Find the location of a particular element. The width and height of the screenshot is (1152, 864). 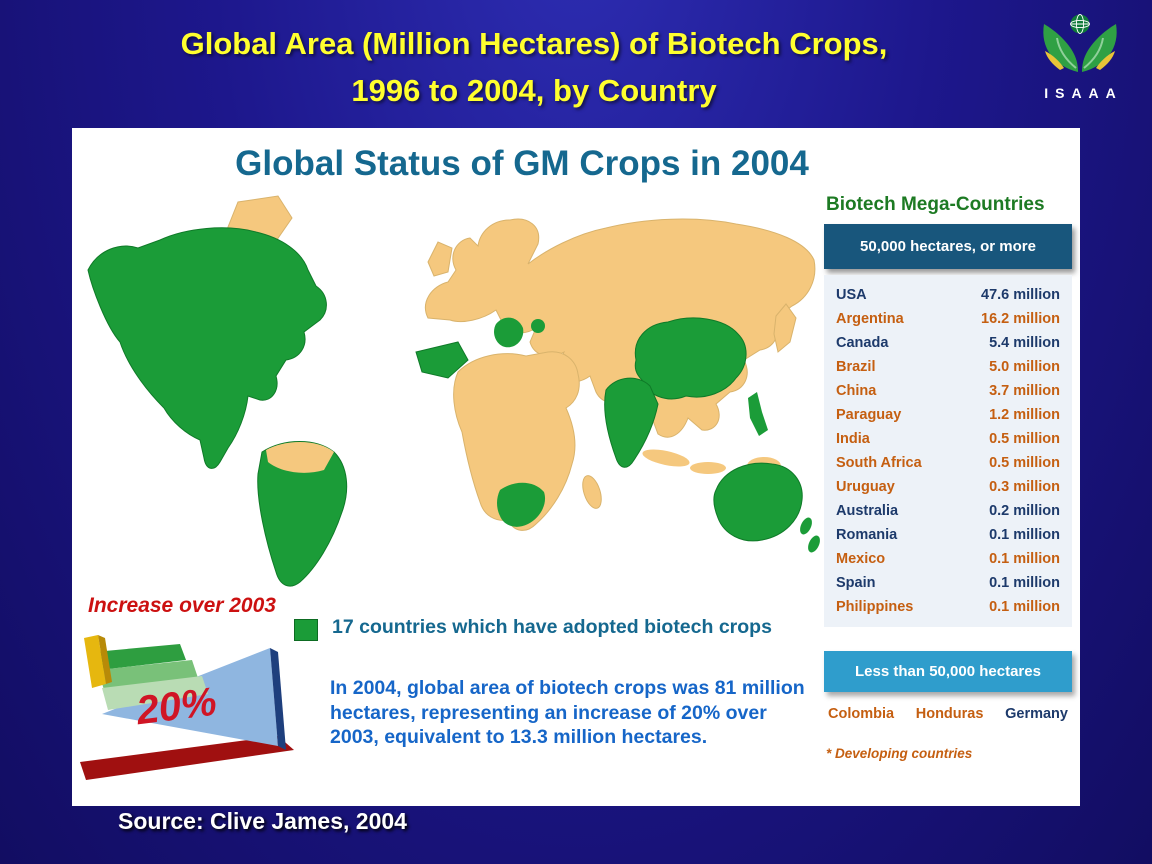

legend-green-swatch is located at coordinates (306, 630).